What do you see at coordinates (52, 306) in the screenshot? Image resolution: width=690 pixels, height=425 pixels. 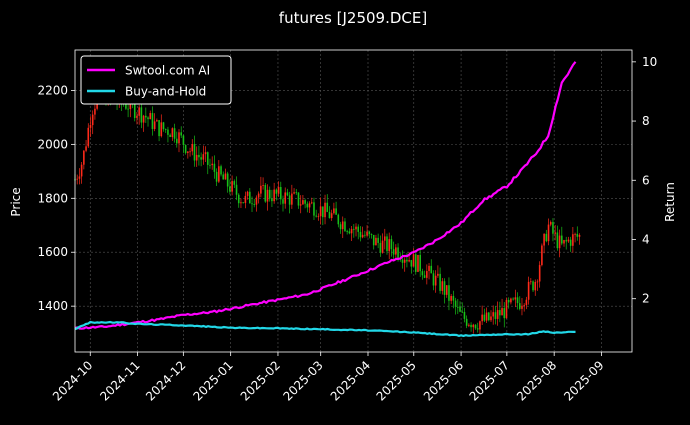 I see `y-left-tick-label: 1400` at bounding box center [52, 306].